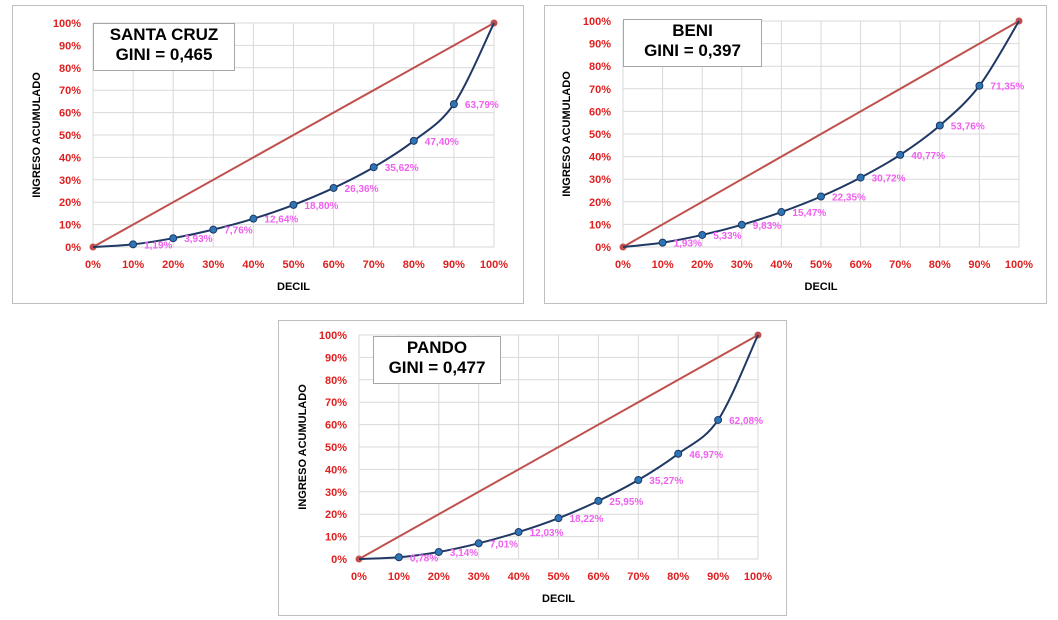 The height and width of the screenshot is (620, 1058). I want to click on data-label: 26,36%, so click(362, 189).